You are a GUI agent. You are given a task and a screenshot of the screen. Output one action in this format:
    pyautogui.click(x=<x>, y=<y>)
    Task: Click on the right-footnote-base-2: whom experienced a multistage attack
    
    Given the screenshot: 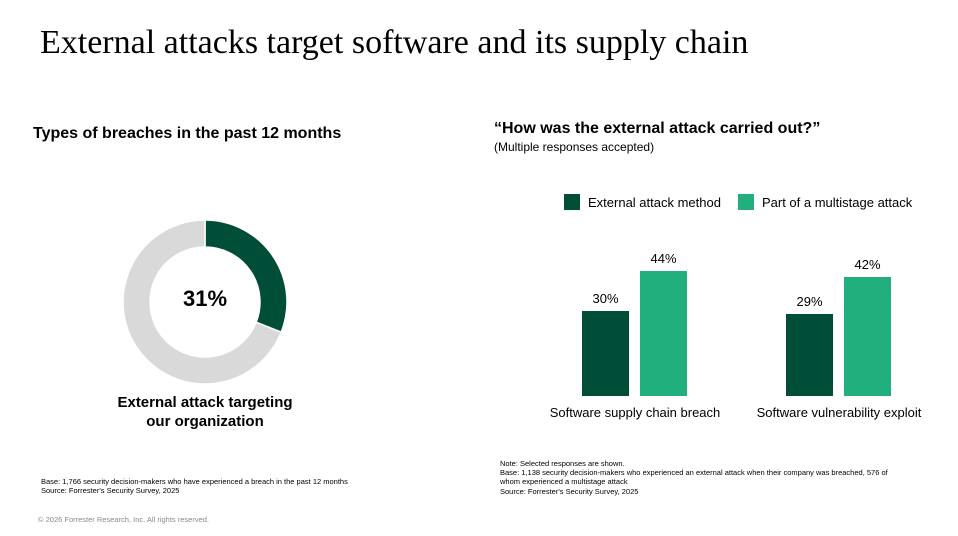 What is the action you would take?
    pyautogui.click(x=564, y=481)
    